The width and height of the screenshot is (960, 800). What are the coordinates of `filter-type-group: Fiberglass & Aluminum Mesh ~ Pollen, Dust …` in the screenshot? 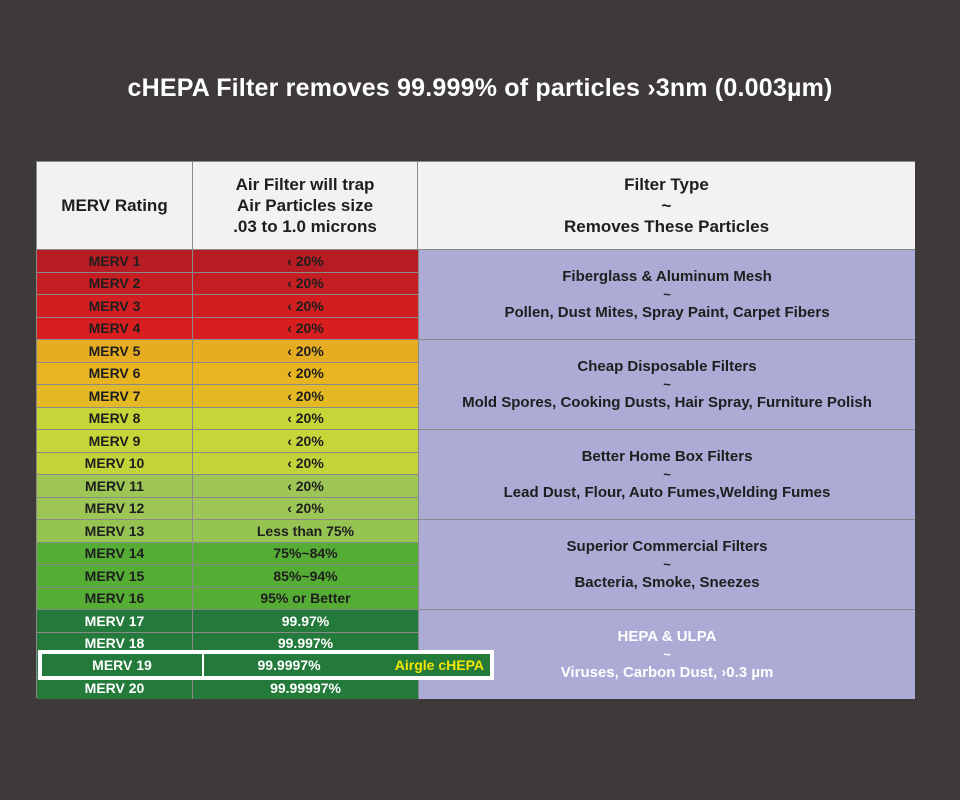 It's located at (666, 294).